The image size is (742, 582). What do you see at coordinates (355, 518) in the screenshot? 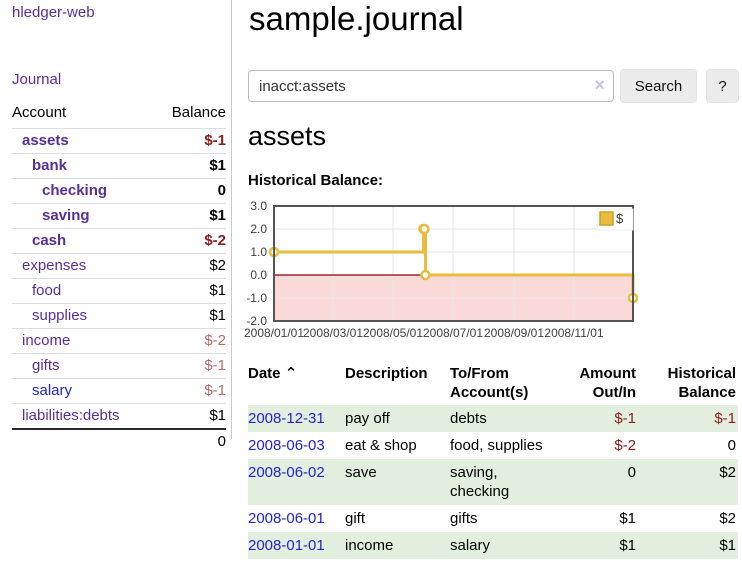
I see `register-description: gift` at bounding box center [355, 518].